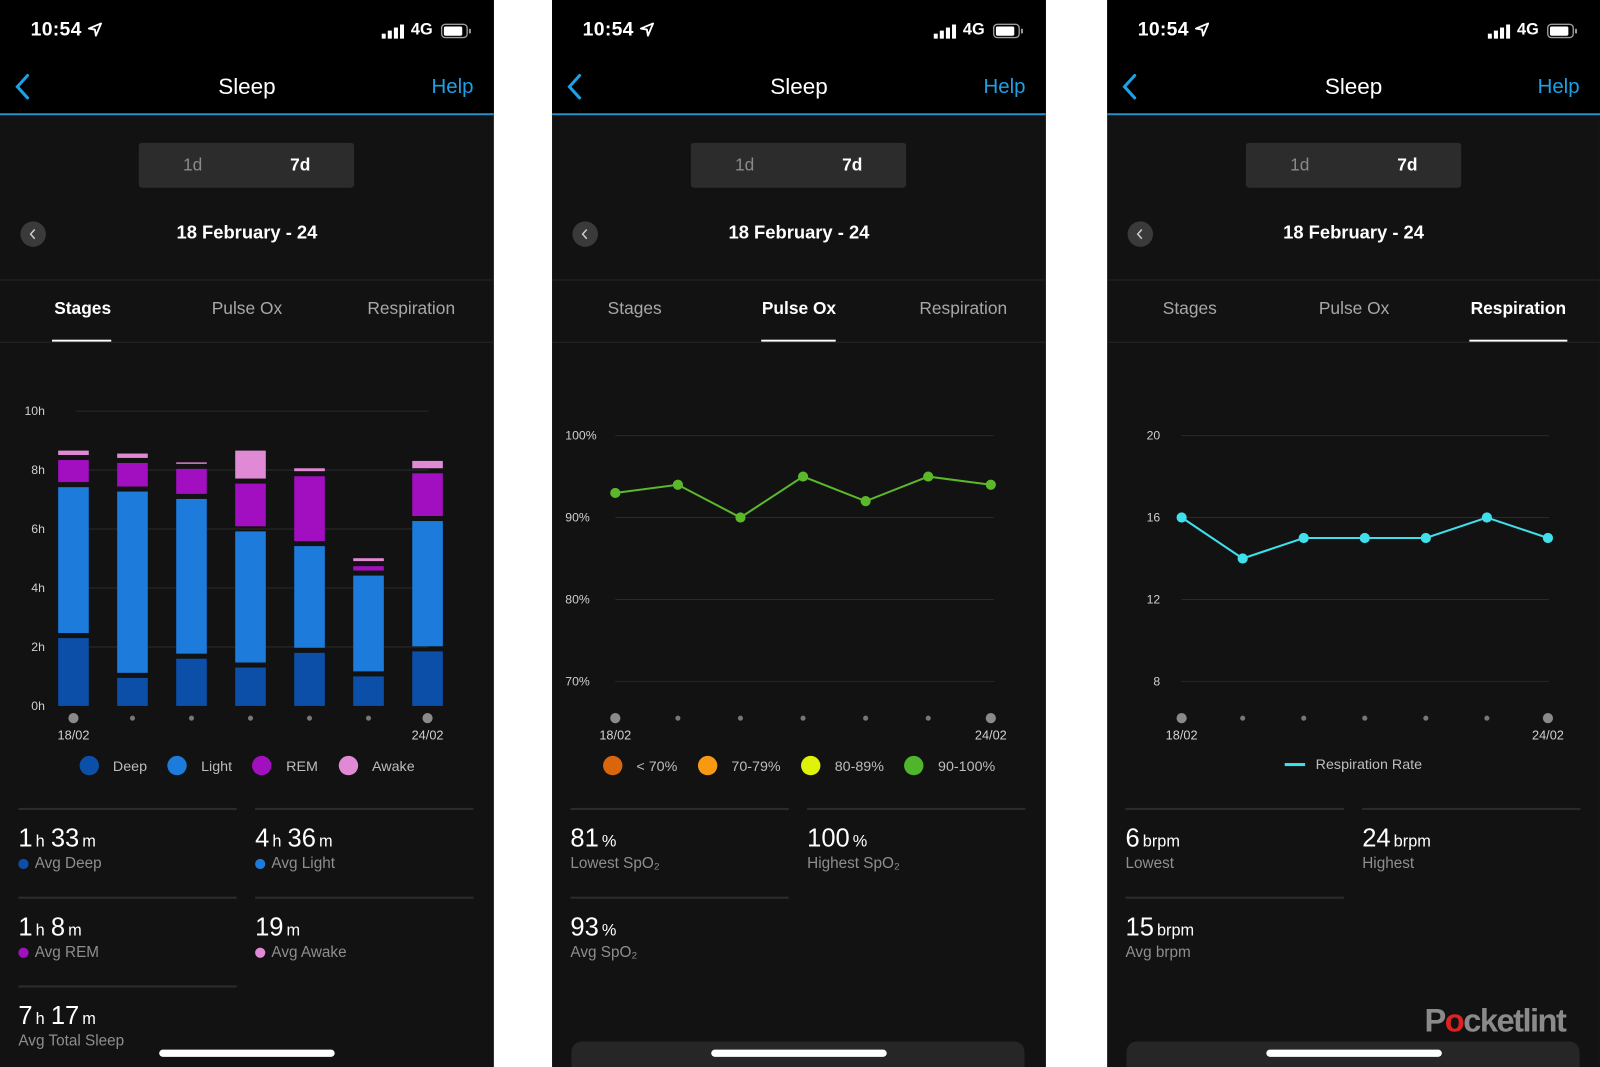  What do you see at coordinates (1471, 852) in the screenshot?
I see `stat-highest: 24 brpm Highest` at bounding box center [1471, 852].